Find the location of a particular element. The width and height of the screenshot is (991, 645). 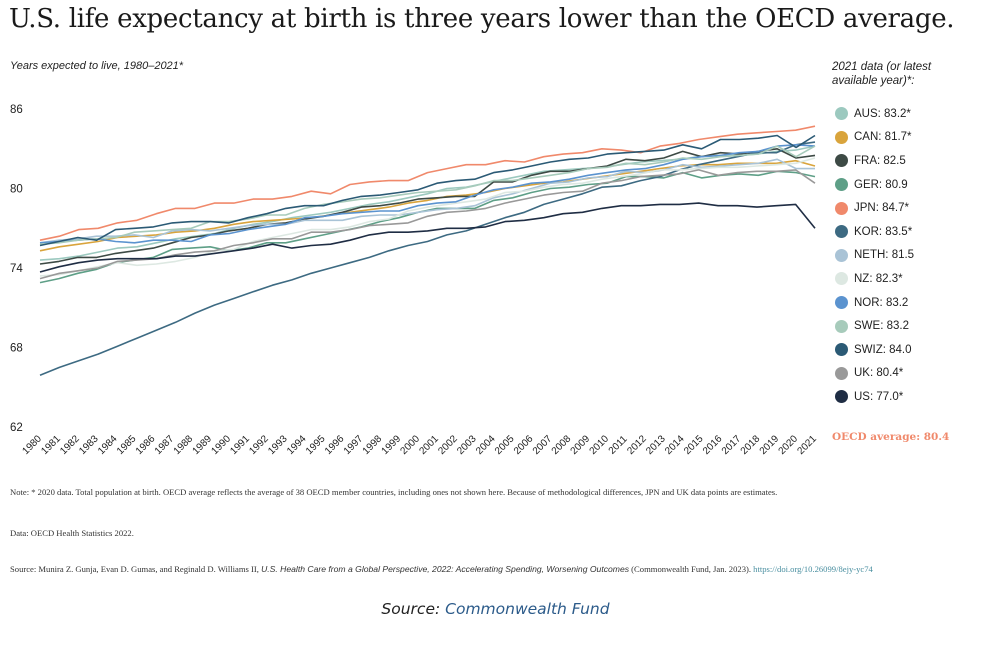

doi-link: https://doi.org/10.26099/8ejy-yc74 is located at coordinates (813, 569).